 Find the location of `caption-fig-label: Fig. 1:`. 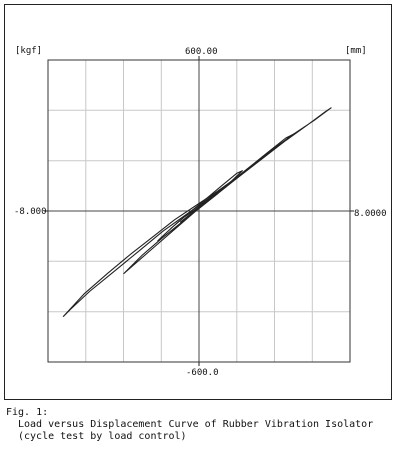

caption-fig-label: Fig. 1: is located at coordinates (27, 412).